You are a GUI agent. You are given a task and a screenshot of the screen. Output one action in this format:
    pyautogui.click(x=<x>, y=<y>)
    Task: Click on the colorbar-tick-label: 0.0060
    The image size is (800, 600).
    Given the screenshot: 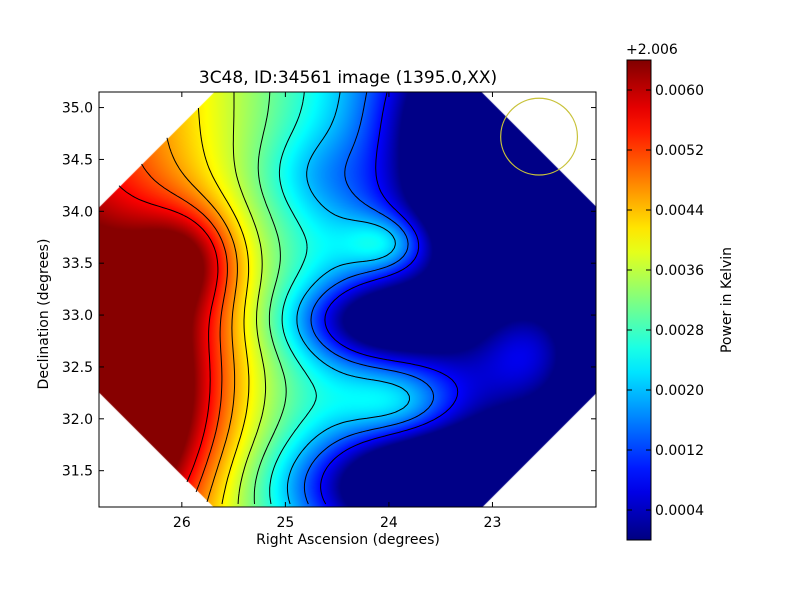 What is the action you would take?
    pyautogui.click(x=679, y=91)
    